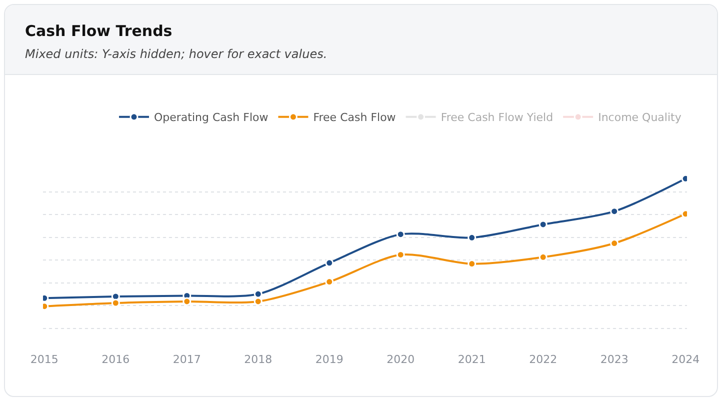 This screenshot has width=720, height=399. I want to click on legend-label: Income Quality, so click(640, 117).